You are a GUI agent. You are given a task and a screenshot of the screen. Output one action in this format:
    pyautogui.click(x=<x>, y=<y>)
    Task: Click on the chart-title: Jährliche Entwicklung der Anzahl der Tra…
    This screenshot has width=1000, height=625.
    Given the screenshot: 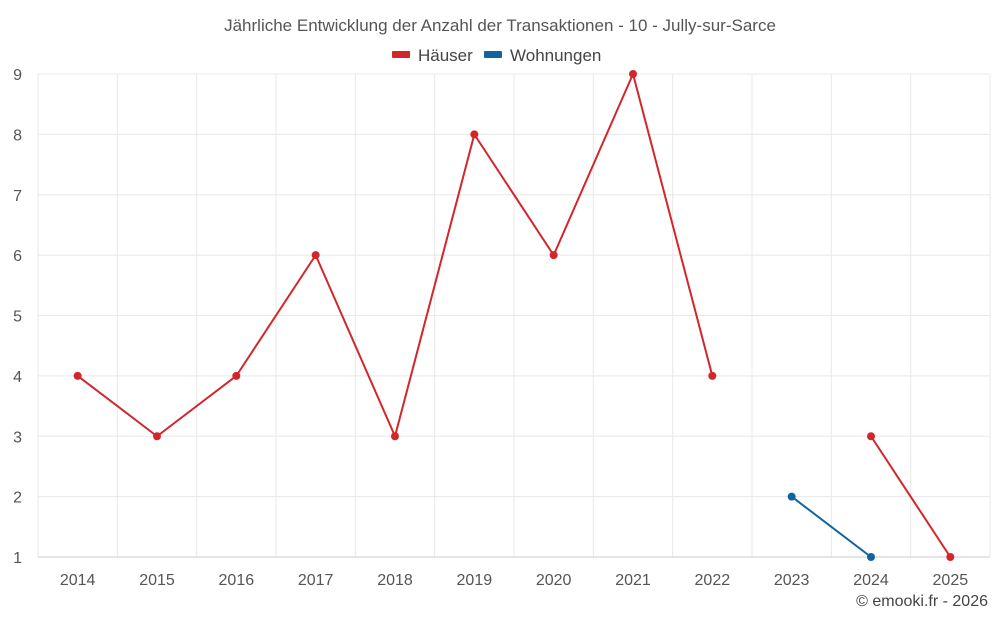 What is the action you would take?
    pyautogui.click(x=500, y=25)
    